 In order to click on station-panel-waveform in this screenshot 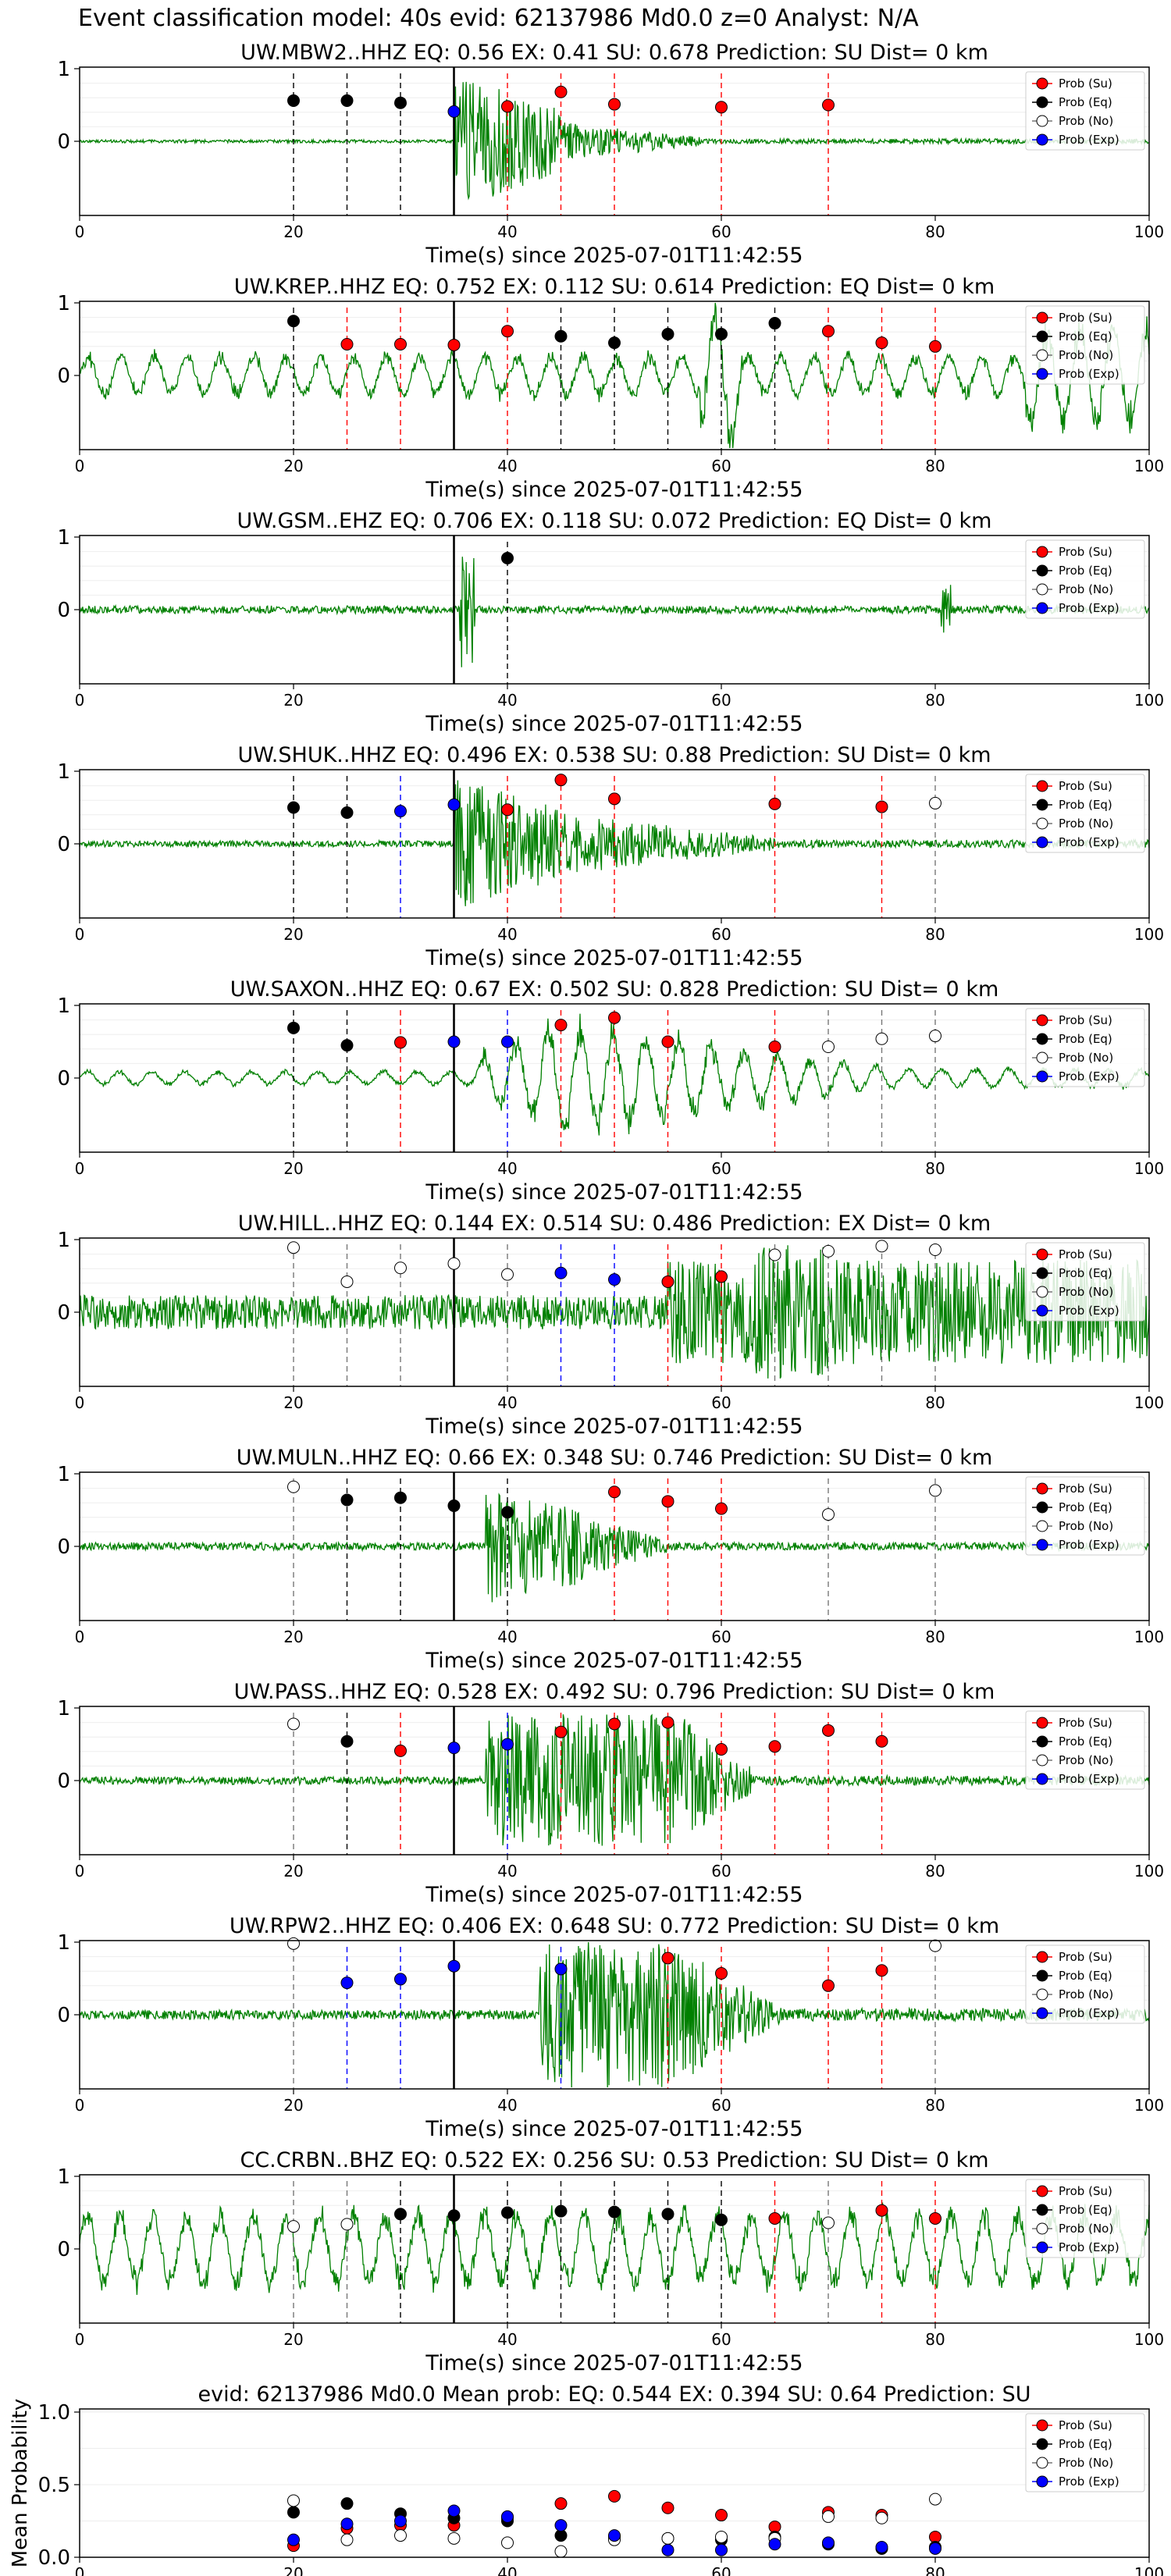, I will do `click(614, 2015)`.